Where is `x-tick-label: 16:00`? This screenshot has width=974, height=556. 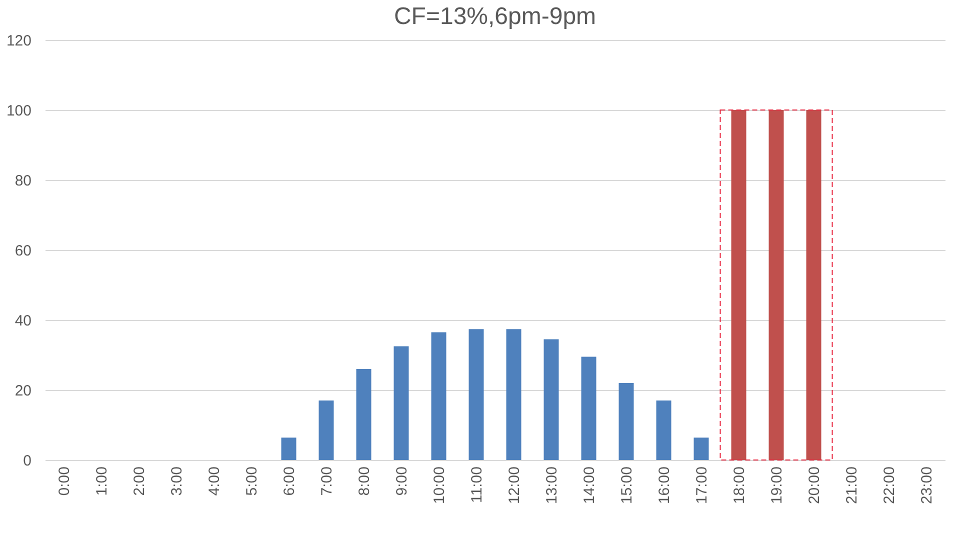 x-tick-label: 16:00 is located at coordinates (664, 485).